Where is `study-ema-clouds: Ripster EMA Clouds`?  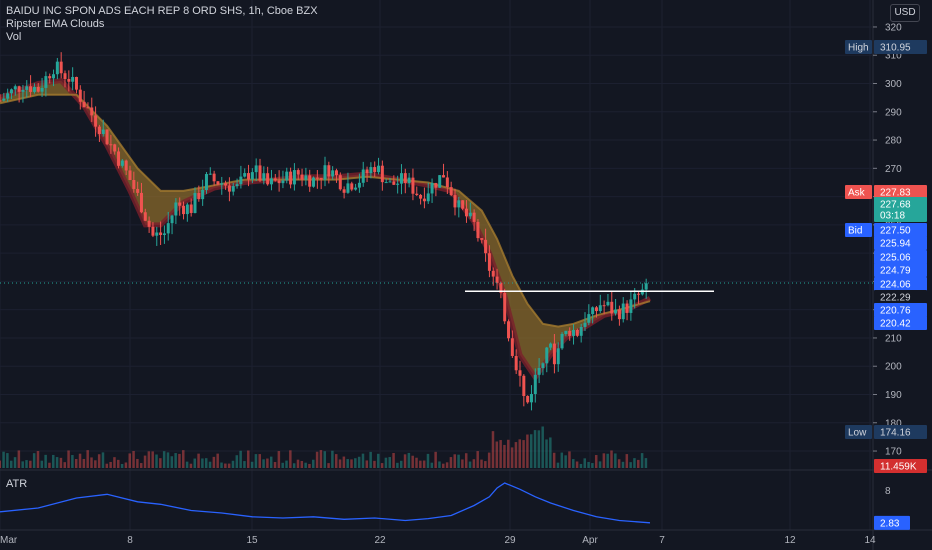
study-ema-clouds: Ripster EMA Clouds is located at coordinates (55, 24).